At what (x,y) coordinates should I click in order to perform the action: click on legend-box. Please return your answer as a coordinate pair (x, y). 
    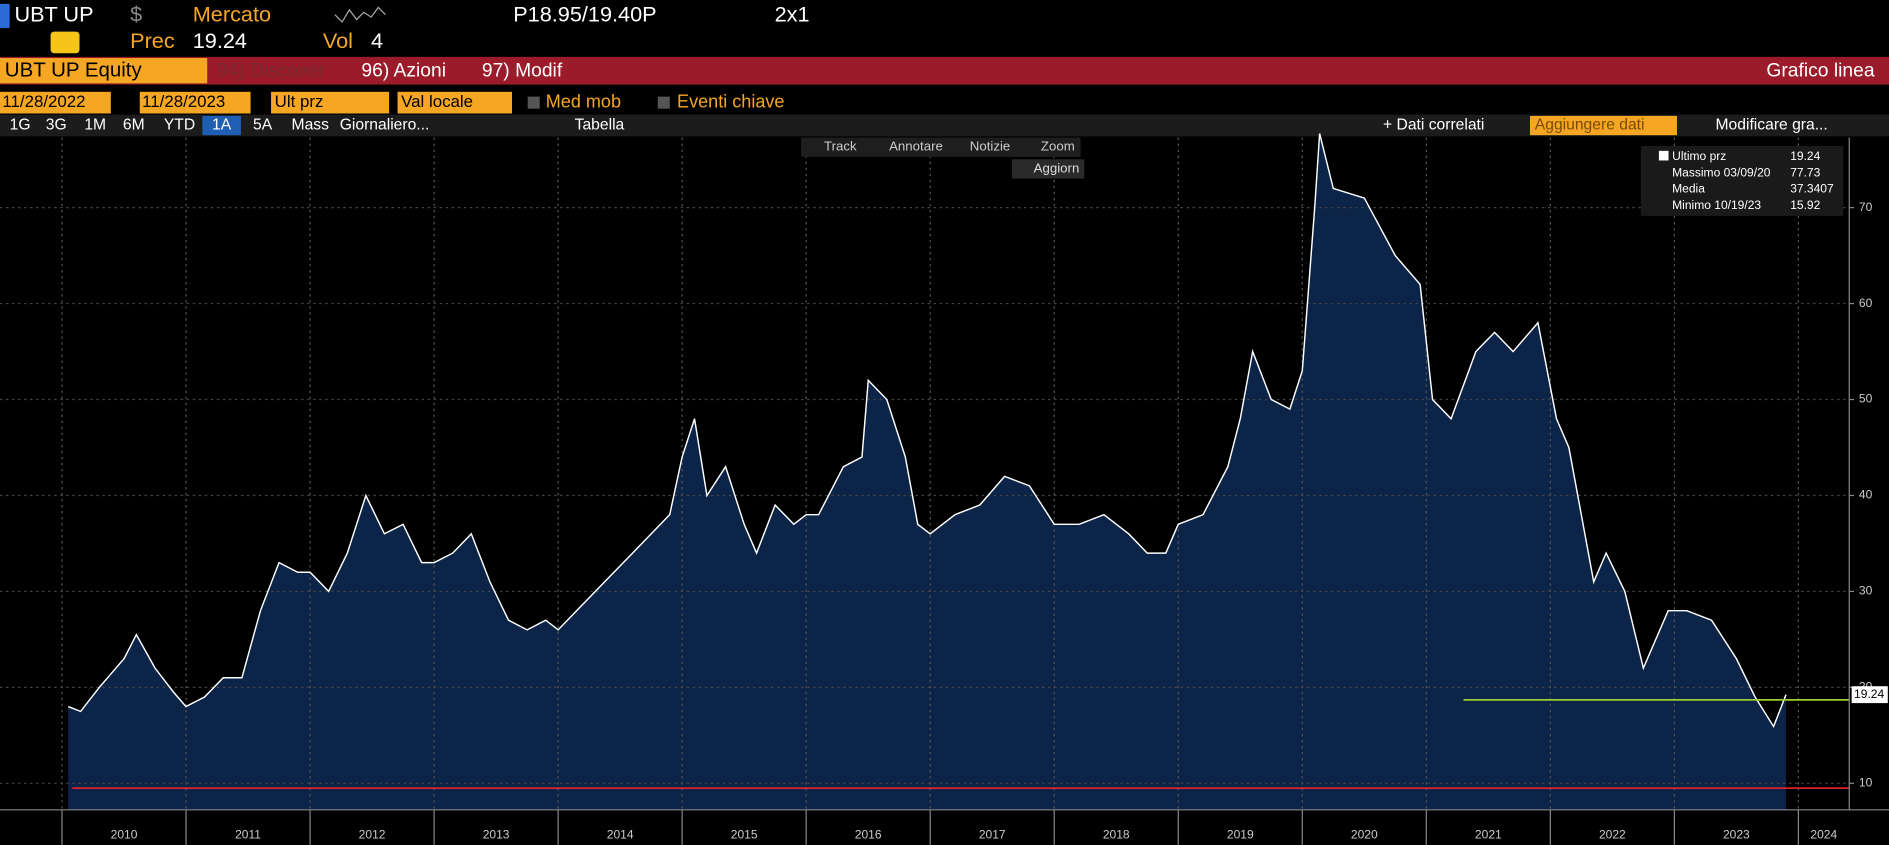
    Looking at the image, I should click on (1742, 181).